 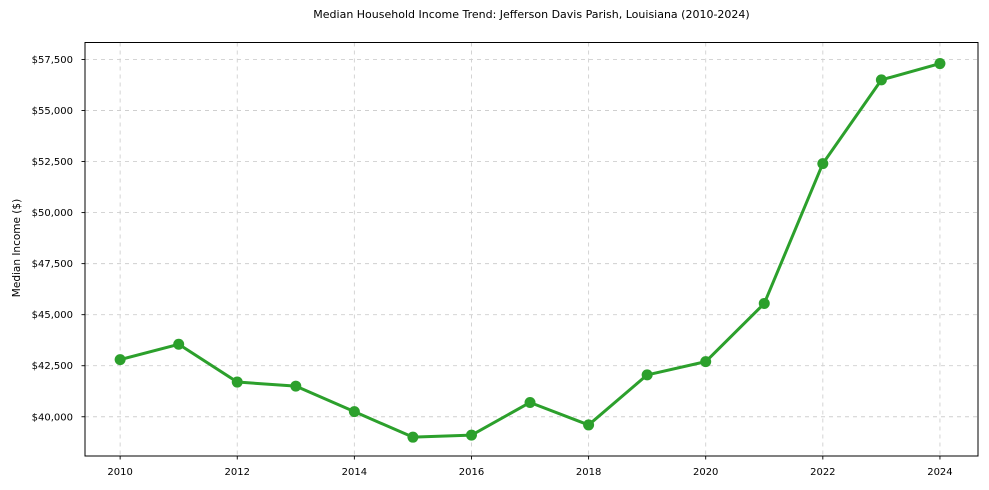 I want to click on x-tick-label: 2014, so click(x=354, y=472).